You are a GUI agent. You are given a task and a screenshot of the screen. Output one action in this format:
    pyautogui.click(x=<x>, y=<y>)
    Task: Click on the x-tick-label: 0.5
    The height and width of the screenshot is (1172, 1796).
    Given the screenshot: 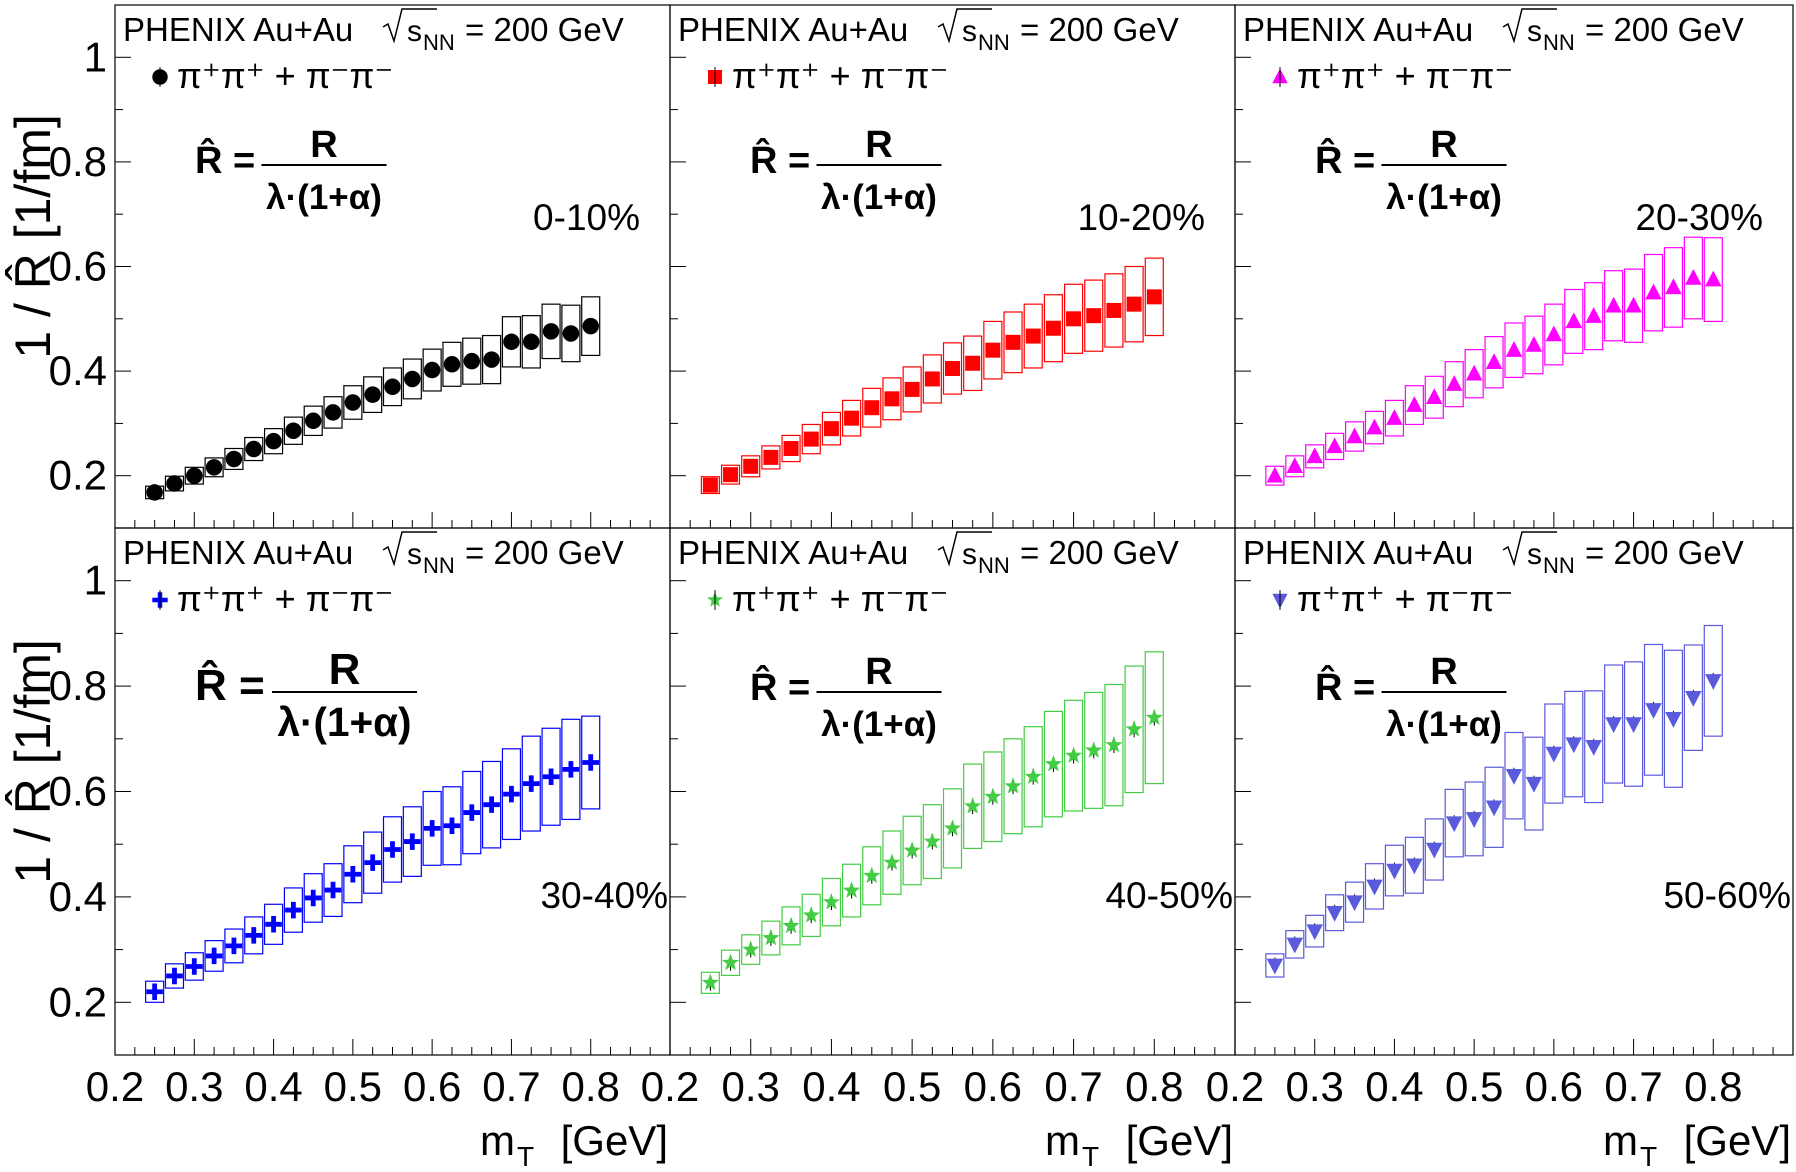 What is the action you would take?
    pyautogui.click(x=353, y=1086)
    